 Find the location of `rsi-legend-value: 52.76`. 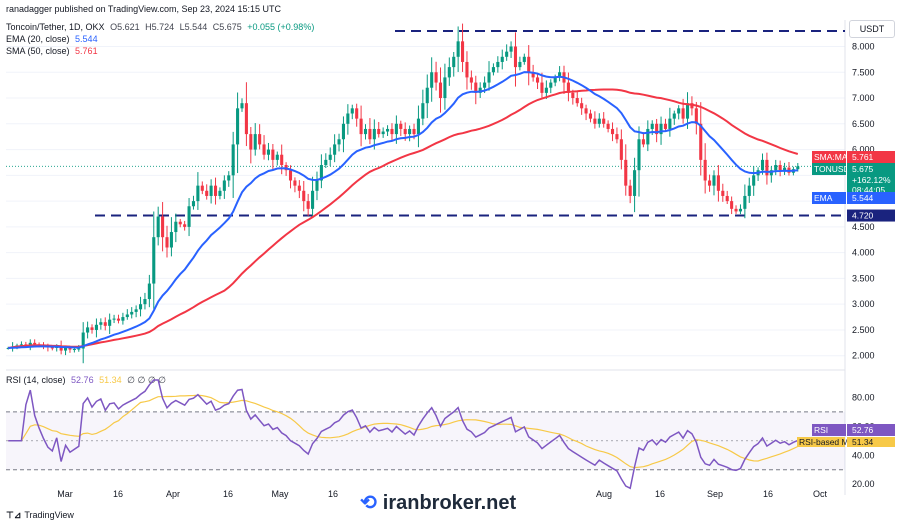

rsi-legend-value: 52.76 is located at coordinates (82, 380).